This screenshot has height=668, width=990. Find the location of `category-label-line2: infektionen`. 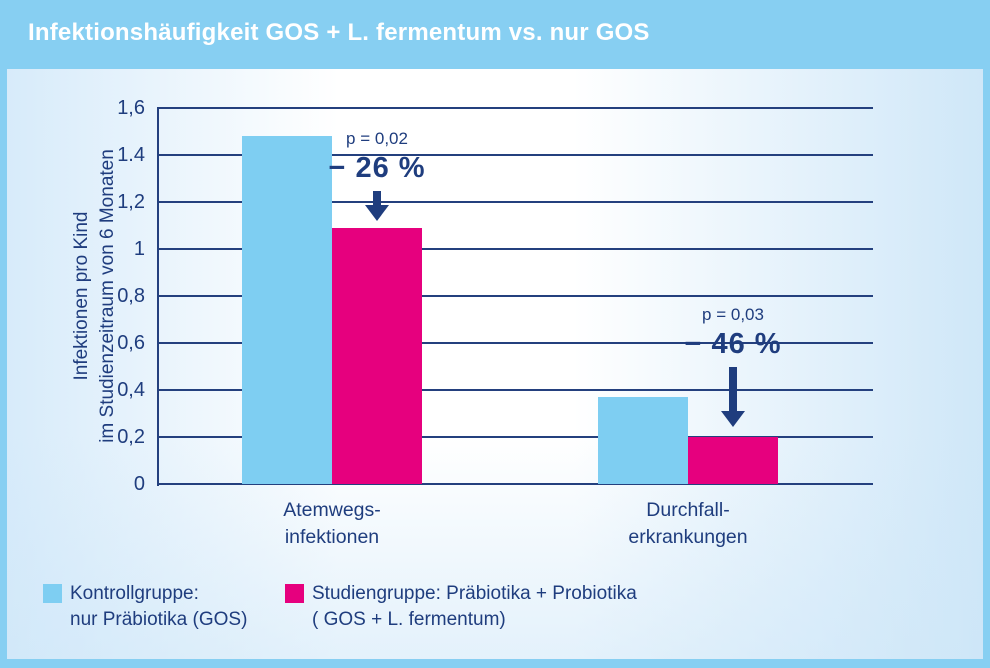

category-label-line2: infektionen is located at coordinates (332, 537).